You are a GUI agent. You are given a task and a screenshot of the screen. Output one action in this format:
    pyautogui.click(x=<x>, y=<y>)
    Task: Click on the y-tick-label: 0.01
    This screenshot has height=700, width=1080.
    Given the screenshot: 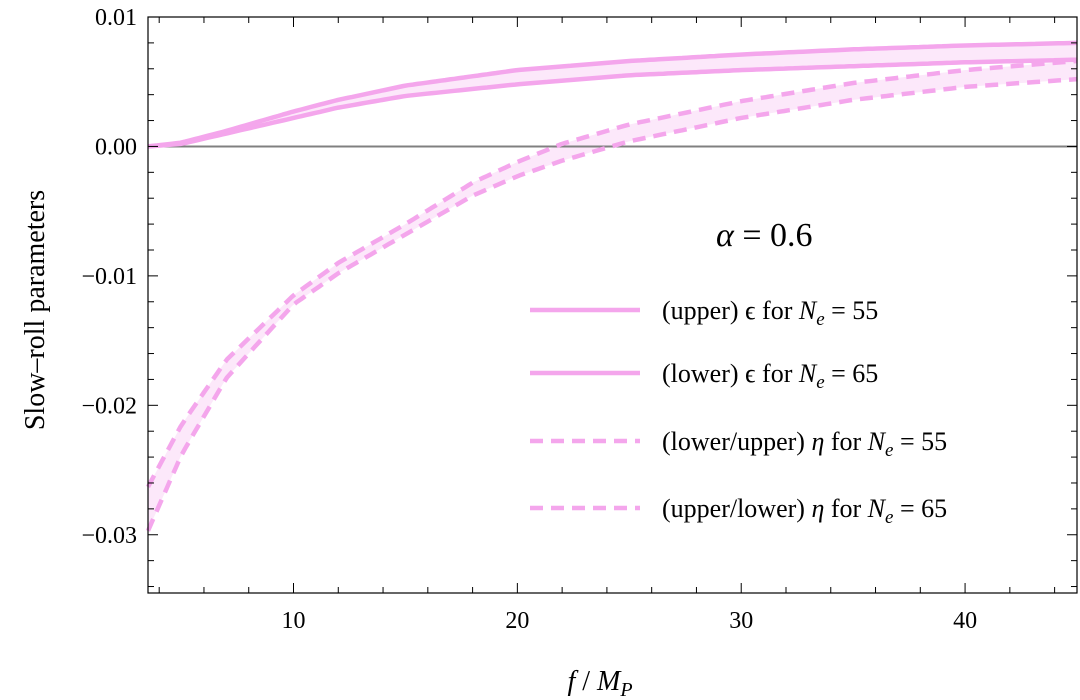 What is the action you would take?
    pyautogui.click(x=116, y=18)
    